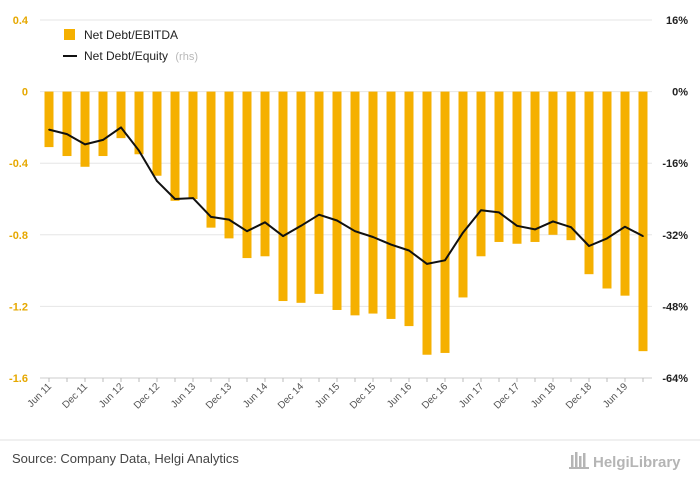  Describe the element at coordinates (435, 396) in the screenshot. I see `x-tick-label: Dec 16` at that location.